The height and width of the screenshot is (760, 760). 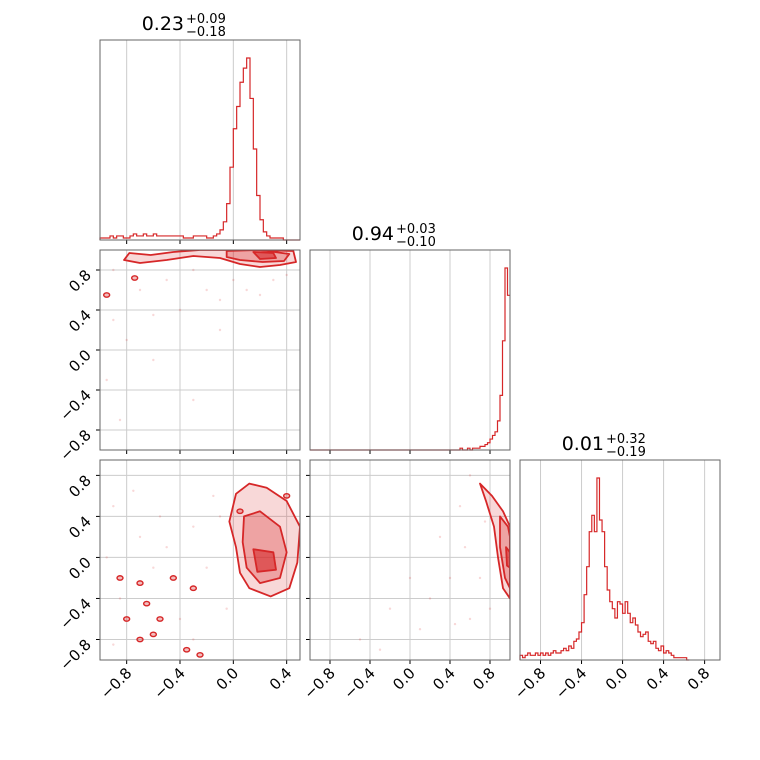 I want to click on param-title-median: 0.23, so click(x=163, y=24).